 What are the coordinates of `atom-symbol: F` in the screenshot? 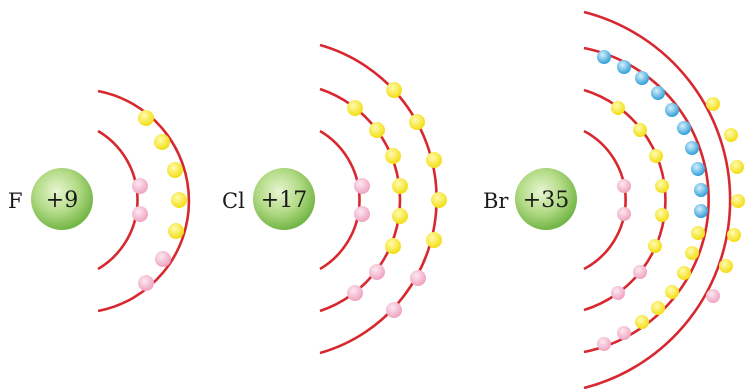 It's located at (15, 201).